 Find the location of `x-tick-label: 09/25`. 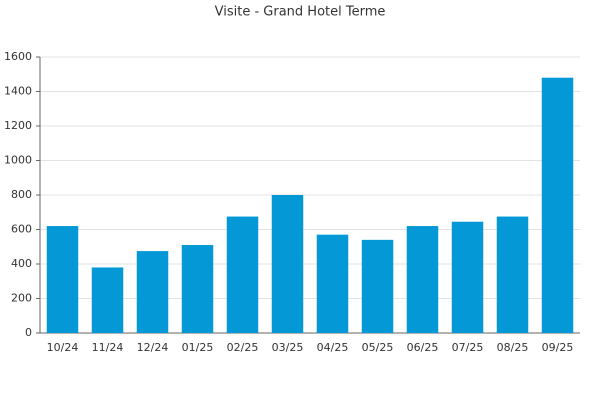

x-tick-label: 09/25 is located at coordinates (558, 347).